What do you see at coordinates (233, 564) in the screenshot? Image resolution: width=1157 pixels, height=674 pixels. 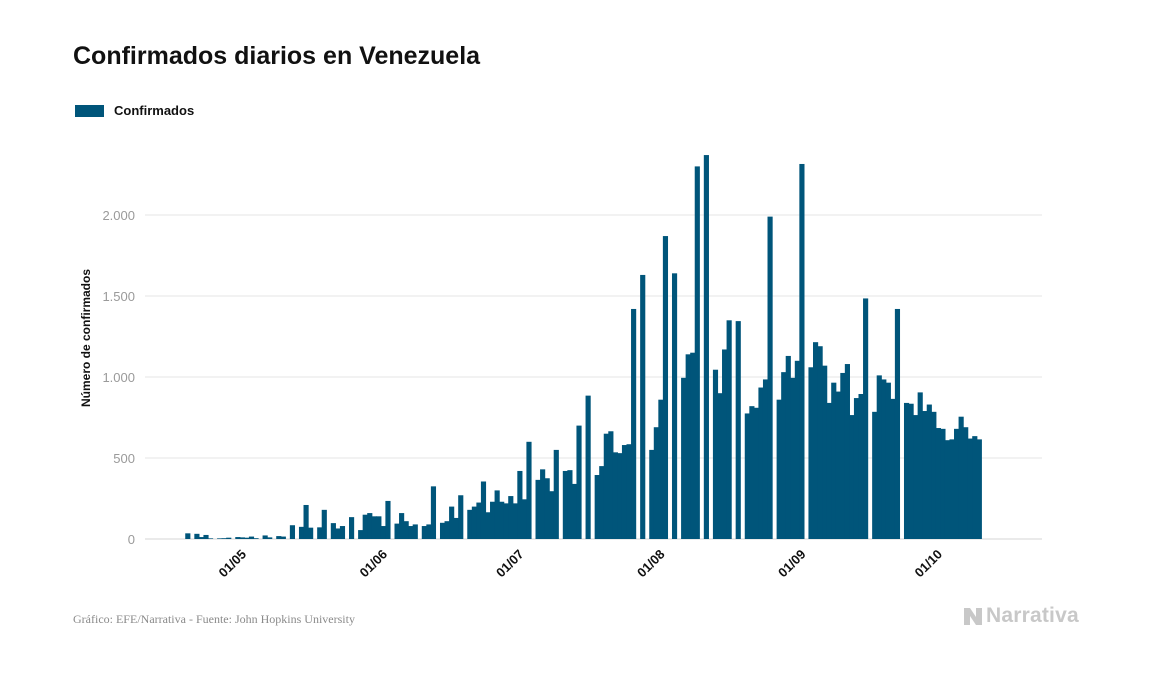 I see `x-tick-label: 01/05` at bounding box center [233, 564].